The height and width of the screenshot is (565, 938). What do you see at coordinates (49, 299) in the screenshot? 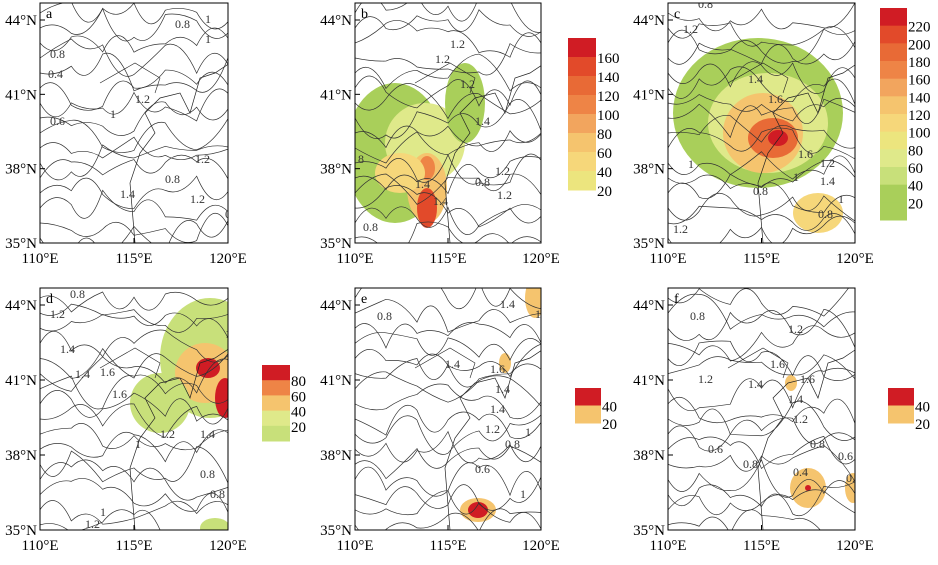
I see `panel-letter: d` at bounding box center [49, 299].